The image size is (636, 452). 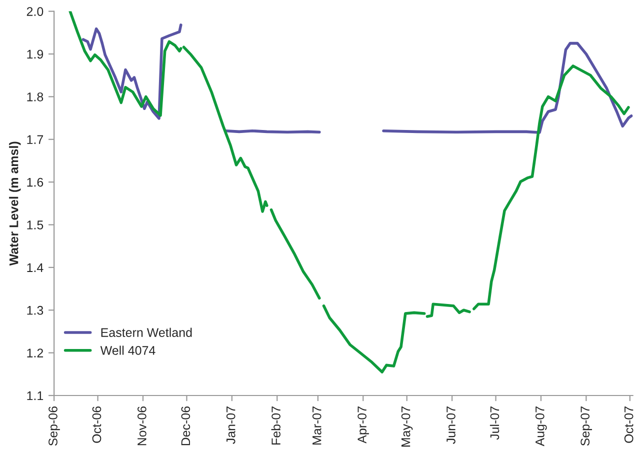 I want to click on y-tick-label: 1.8, so click(x=35, y=97).